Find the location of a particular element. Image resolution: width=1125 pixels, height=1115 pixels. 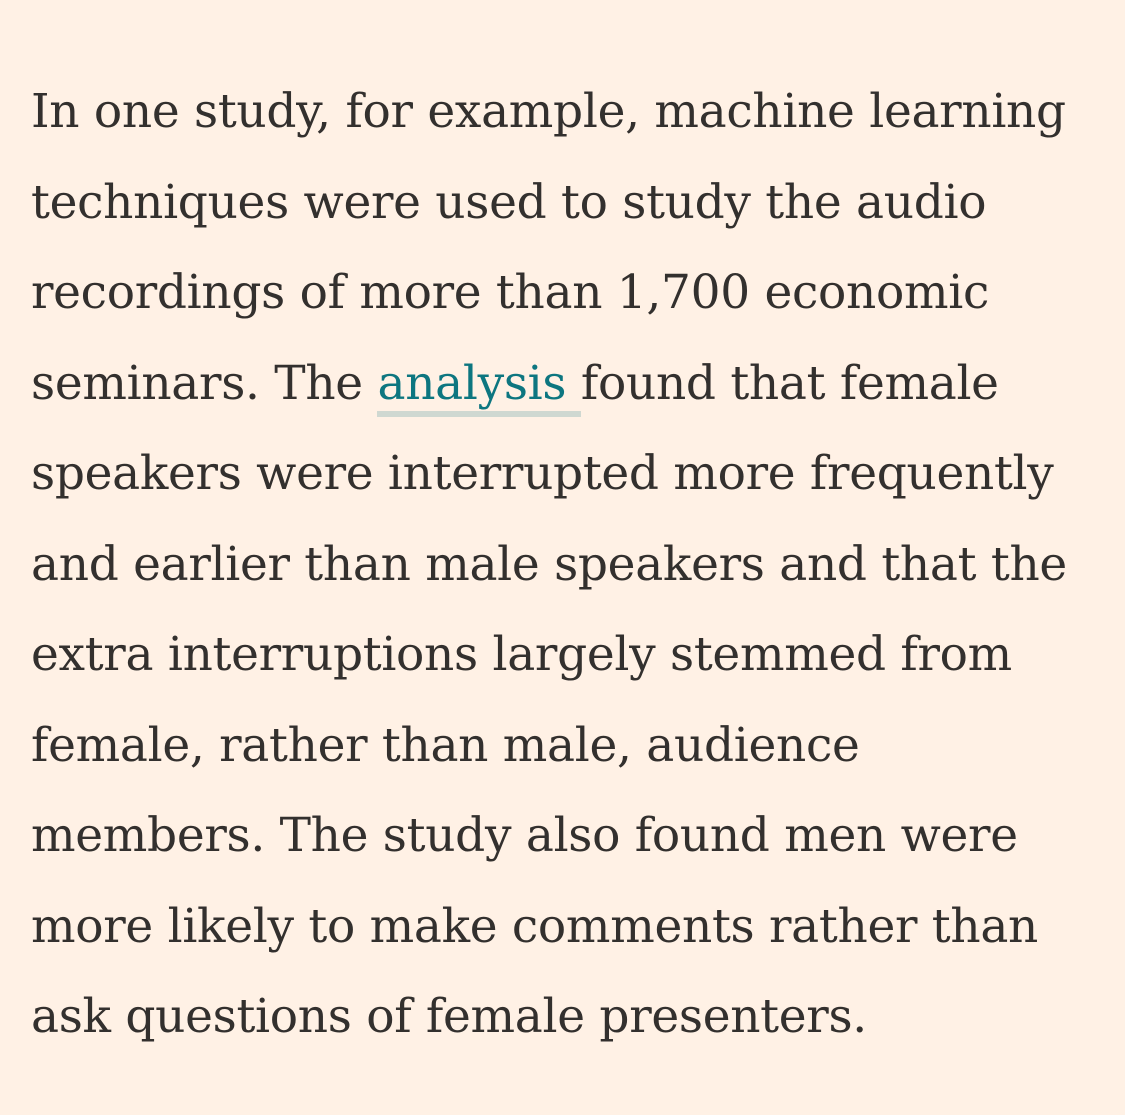

paragraph-line: recordings of more than 1,700 economic is located at coordinates (510, 292).